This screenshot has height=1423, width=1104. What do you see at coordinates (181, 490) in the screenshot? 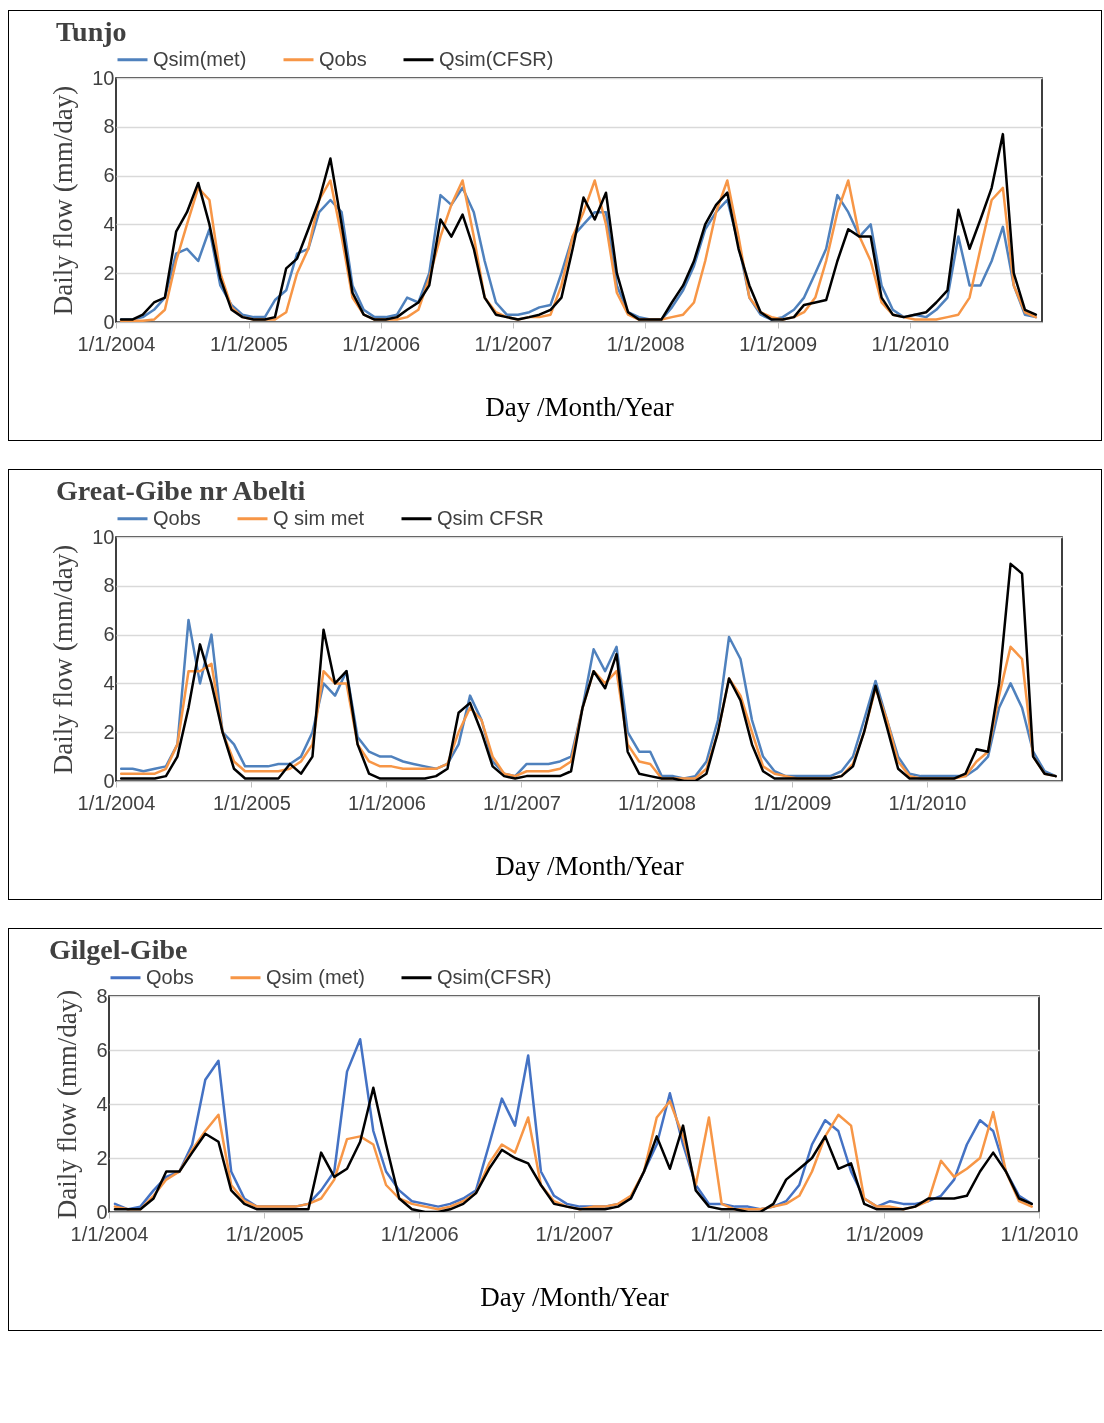
I see `chart-title: Great-Gibe nr Abelti` at bounding box center [181, 490].